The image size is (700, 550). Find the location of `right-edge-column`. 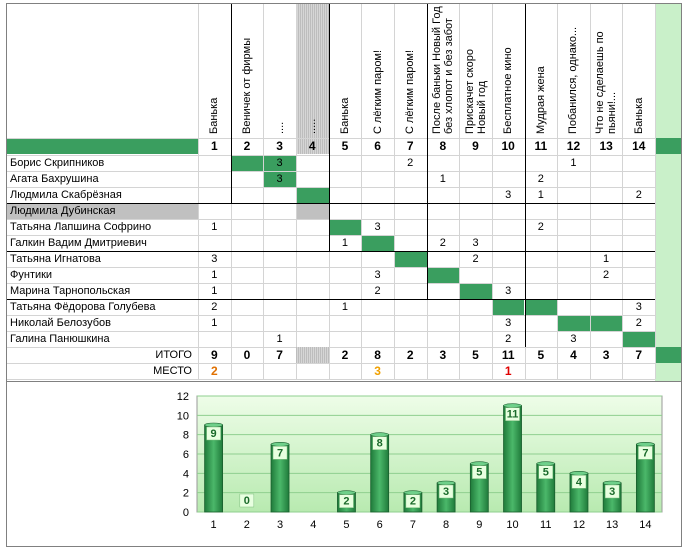

right-edge-column is located at coordinates (668, 192).